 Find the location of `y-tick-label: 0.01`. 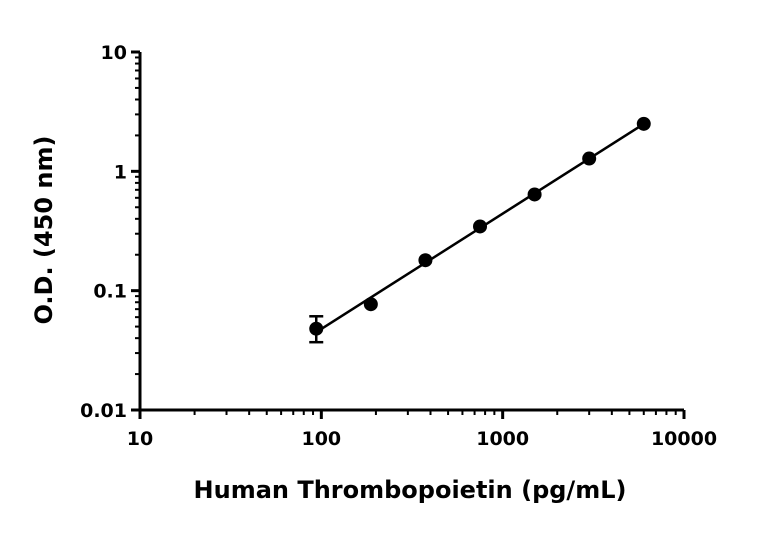

y-tick-label: 0.01 is located at coordinates (103, 411).